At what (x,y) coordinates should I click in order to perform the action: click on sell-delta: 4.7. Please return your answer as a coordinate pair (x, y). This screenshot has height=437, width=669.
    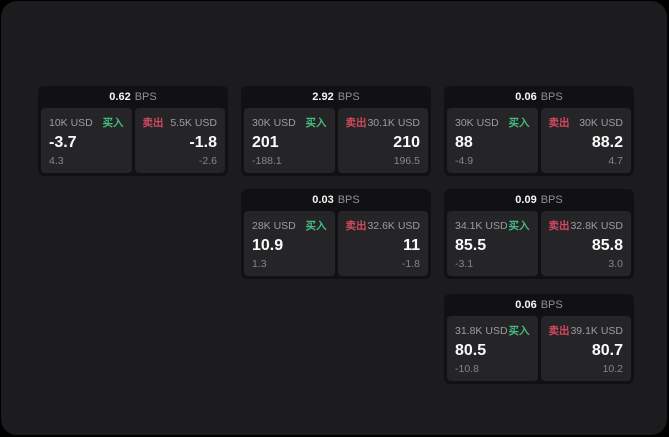
    Looking at the image, I should click on (615, 161).